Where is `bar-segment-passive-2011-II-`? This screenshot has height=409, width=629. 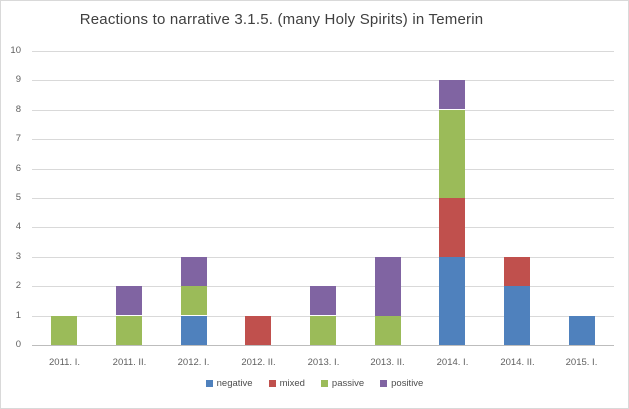
bar-segment-passive-2011-II- is located at coordinates (129, 330).